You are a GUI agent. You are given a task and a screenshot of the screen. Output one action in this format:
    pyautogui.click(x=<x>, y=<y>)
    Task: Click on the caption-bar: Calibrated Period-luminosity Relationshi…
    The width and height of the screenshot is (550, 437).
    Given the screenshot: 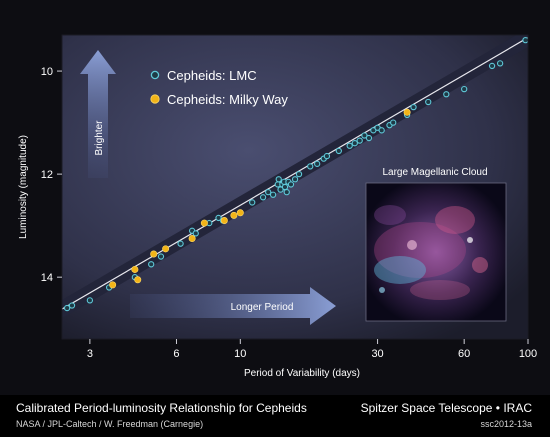 What is the action you would take?
    pyautogui.click(x=275, y=416)
    